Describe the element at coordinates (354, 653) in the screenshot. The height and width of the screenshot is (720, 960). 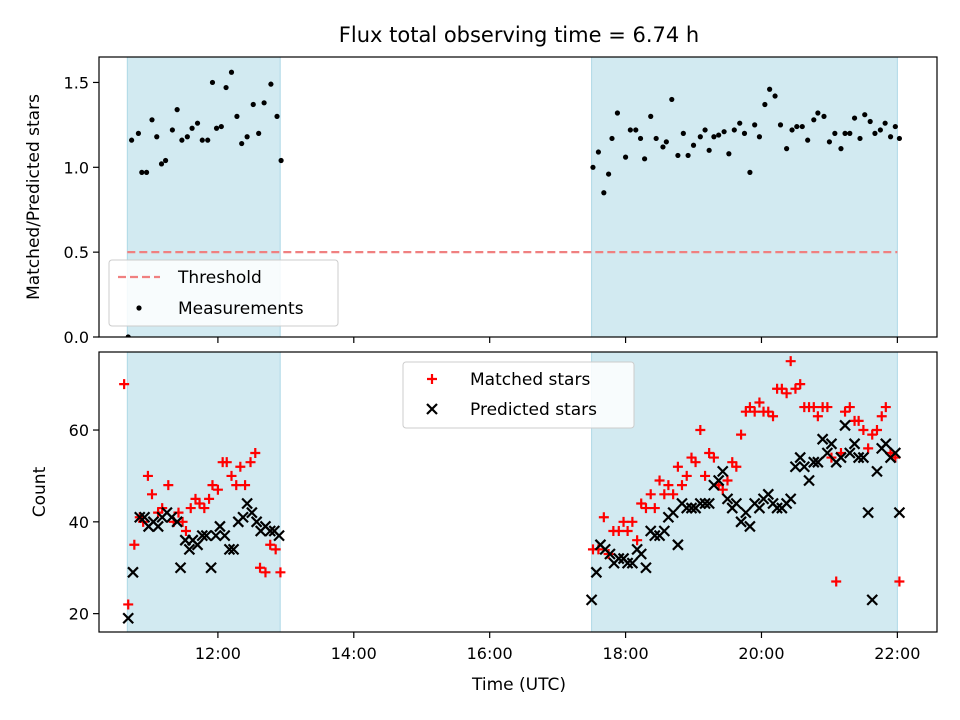
I see `x-tick-label: 14:00` at that location.